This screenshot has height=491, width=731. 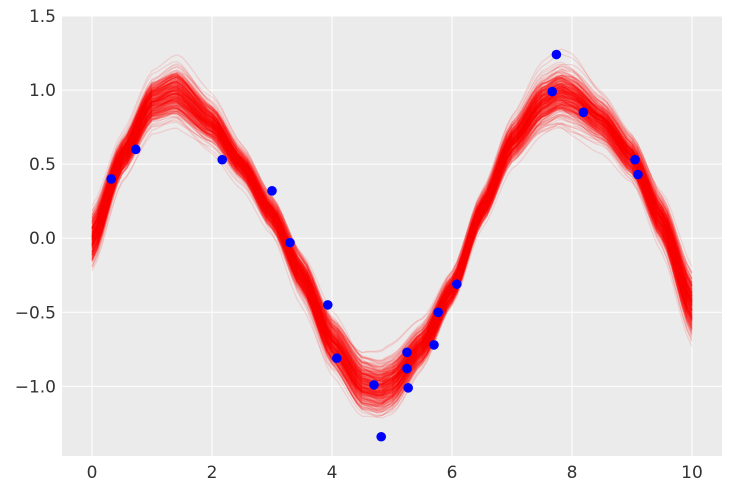 What do you see at coordinates (332, 473) in the screenshot?
I see `x-tick-label: 4` at bounding box center [332, 473].